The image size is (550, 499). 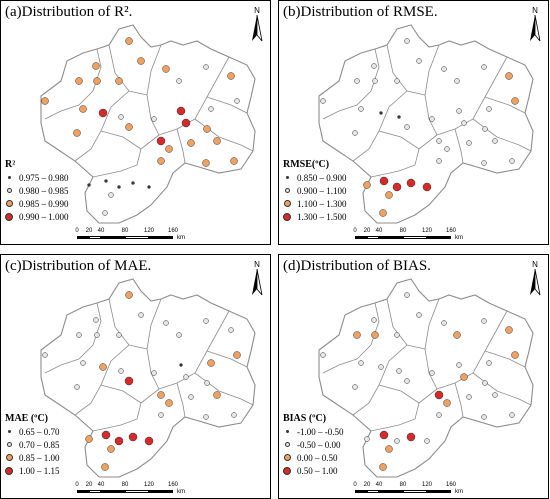 I want to click on legend-item: 0.85 – 1.00, so click(x=32, y=457).